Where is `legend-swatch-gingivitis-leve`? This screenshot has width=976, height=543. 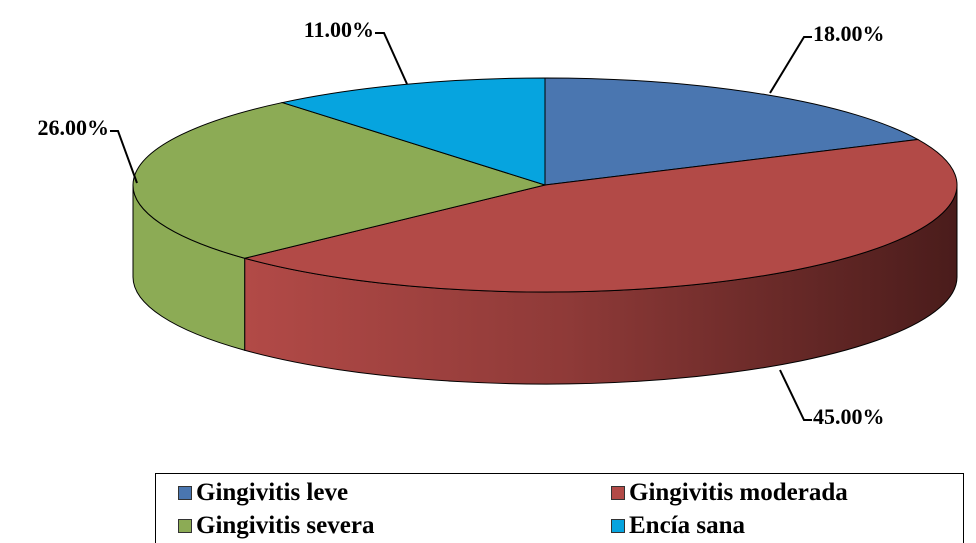
legend-swatch-gingivitis-leve is located at coordinates (185, 493).